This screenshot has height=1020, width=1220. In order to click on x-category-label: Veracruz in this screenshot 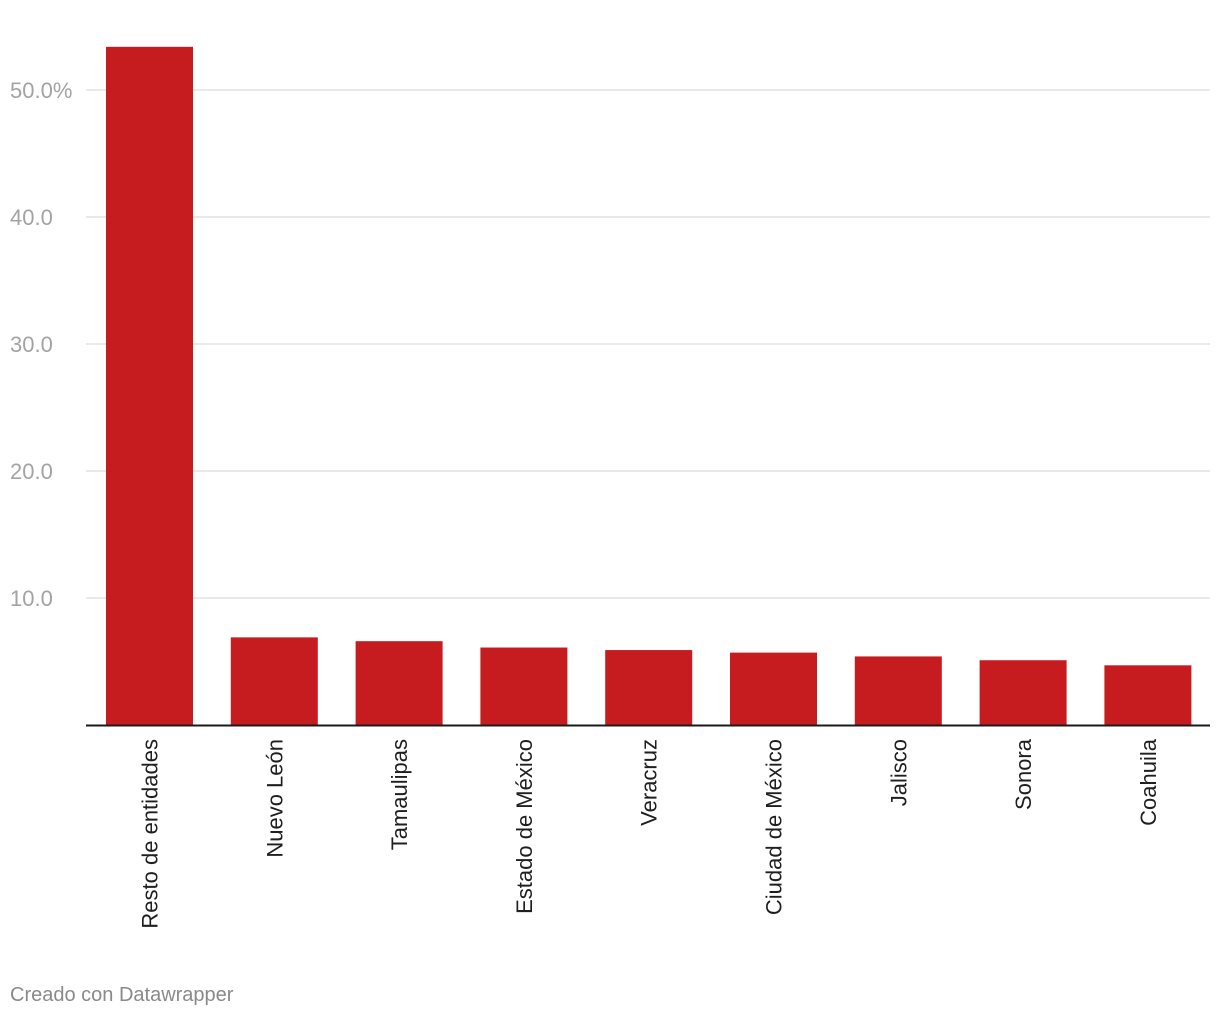, I will do `click(649, 782)`.